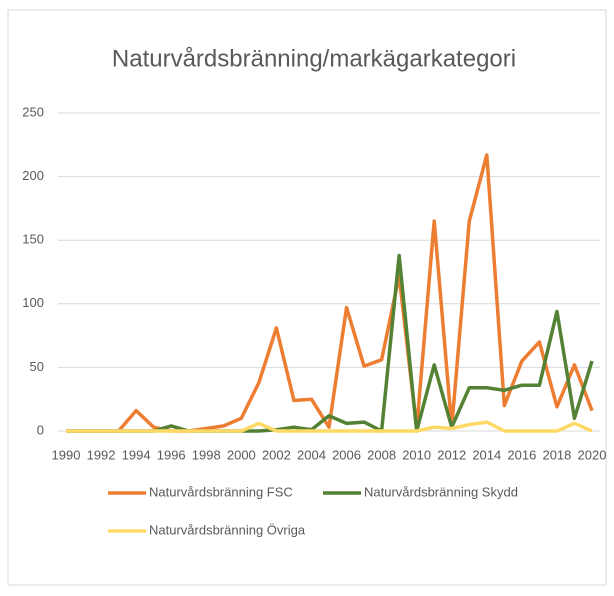 This screenshot has height=596, width=614. I want to click on x-tick-label: 1990, so click(66, 454).